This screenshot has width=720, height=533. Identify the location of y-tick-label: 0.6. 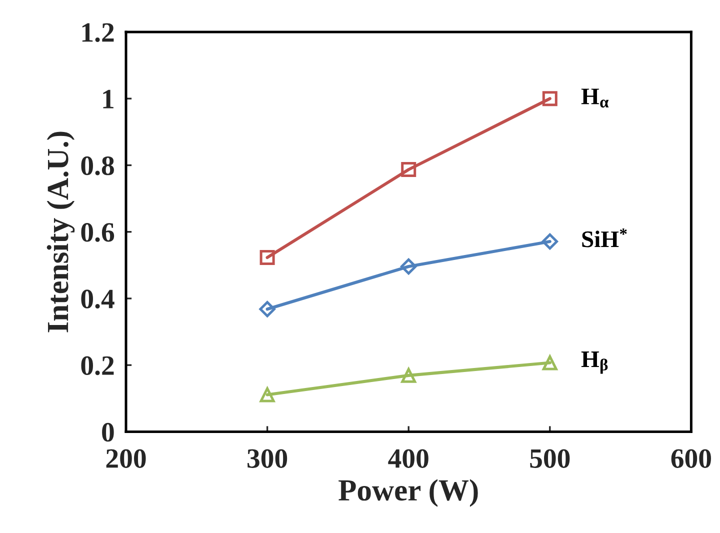
(97, 232).